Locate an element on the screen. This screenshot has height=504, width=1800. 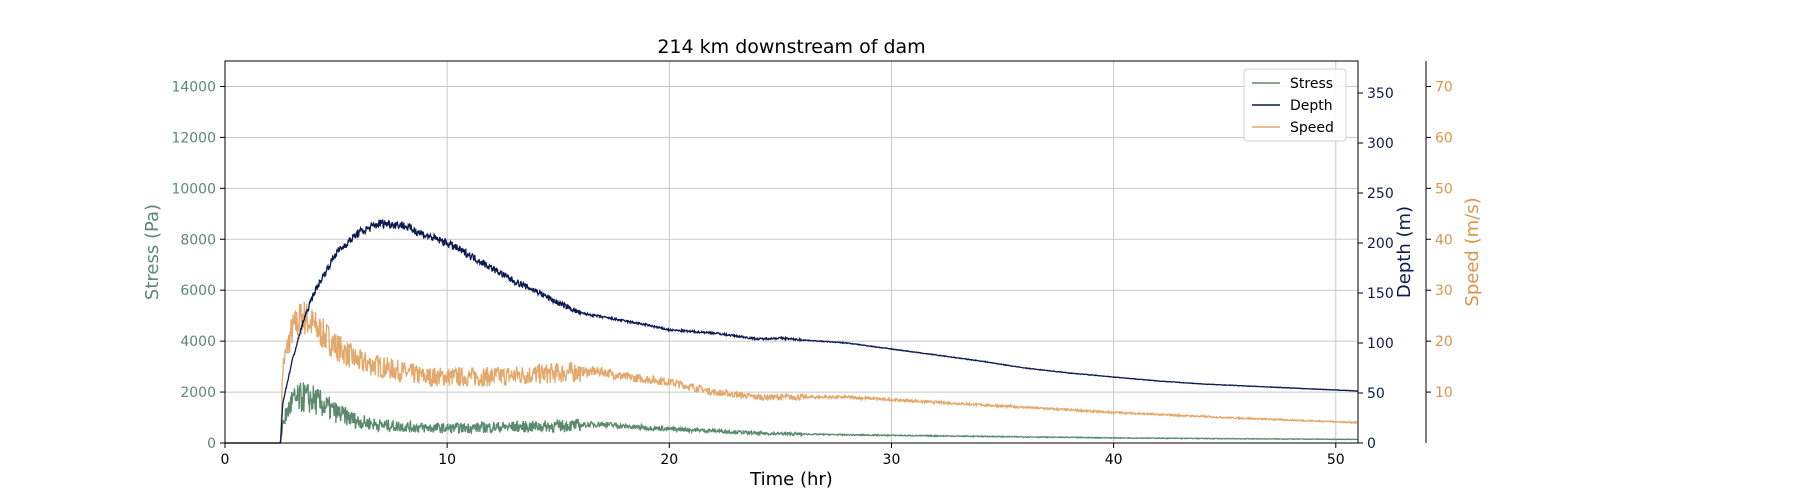
chart-title: 214 km downstream of dam is located at coordinates (791, 47).